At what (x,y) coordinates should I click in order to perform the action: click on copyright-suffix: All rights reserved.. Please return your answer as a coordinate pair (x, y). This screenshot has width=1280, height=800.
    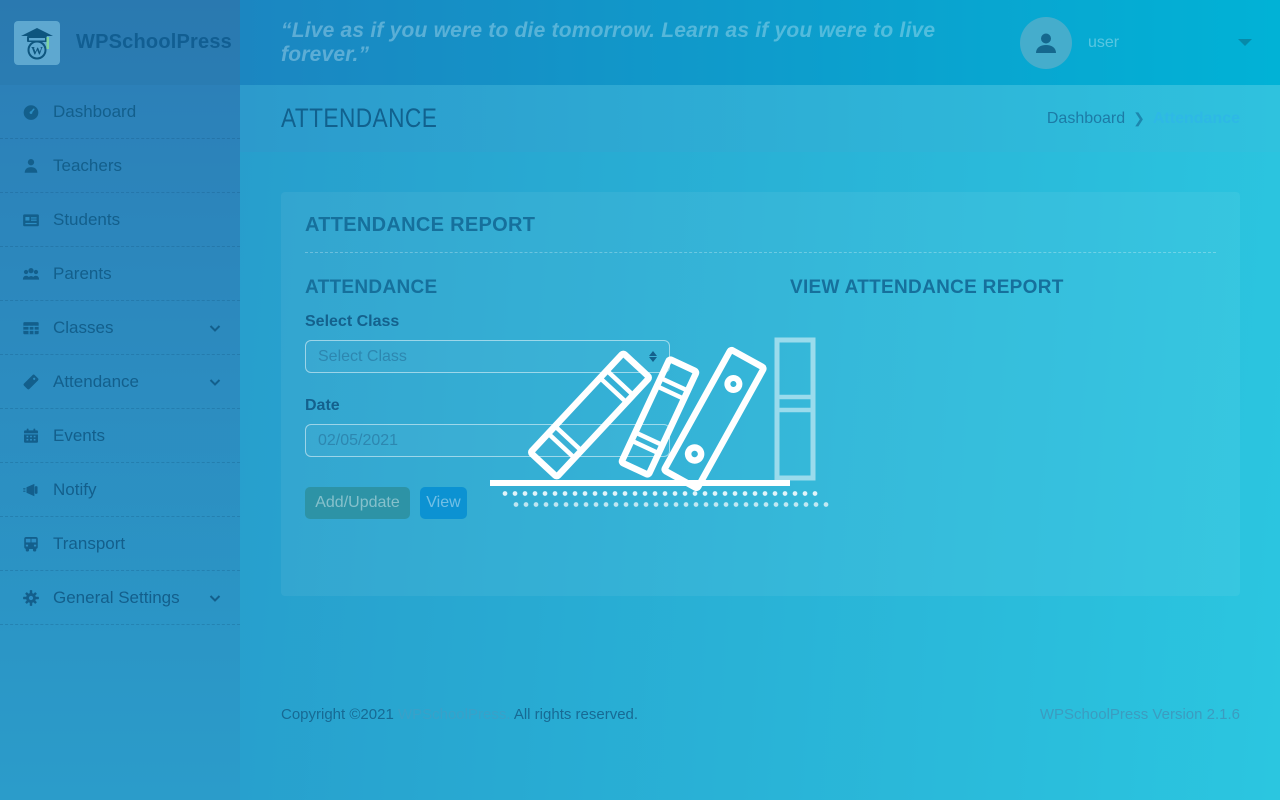
    Looking at the image, I should click on (574, 714).